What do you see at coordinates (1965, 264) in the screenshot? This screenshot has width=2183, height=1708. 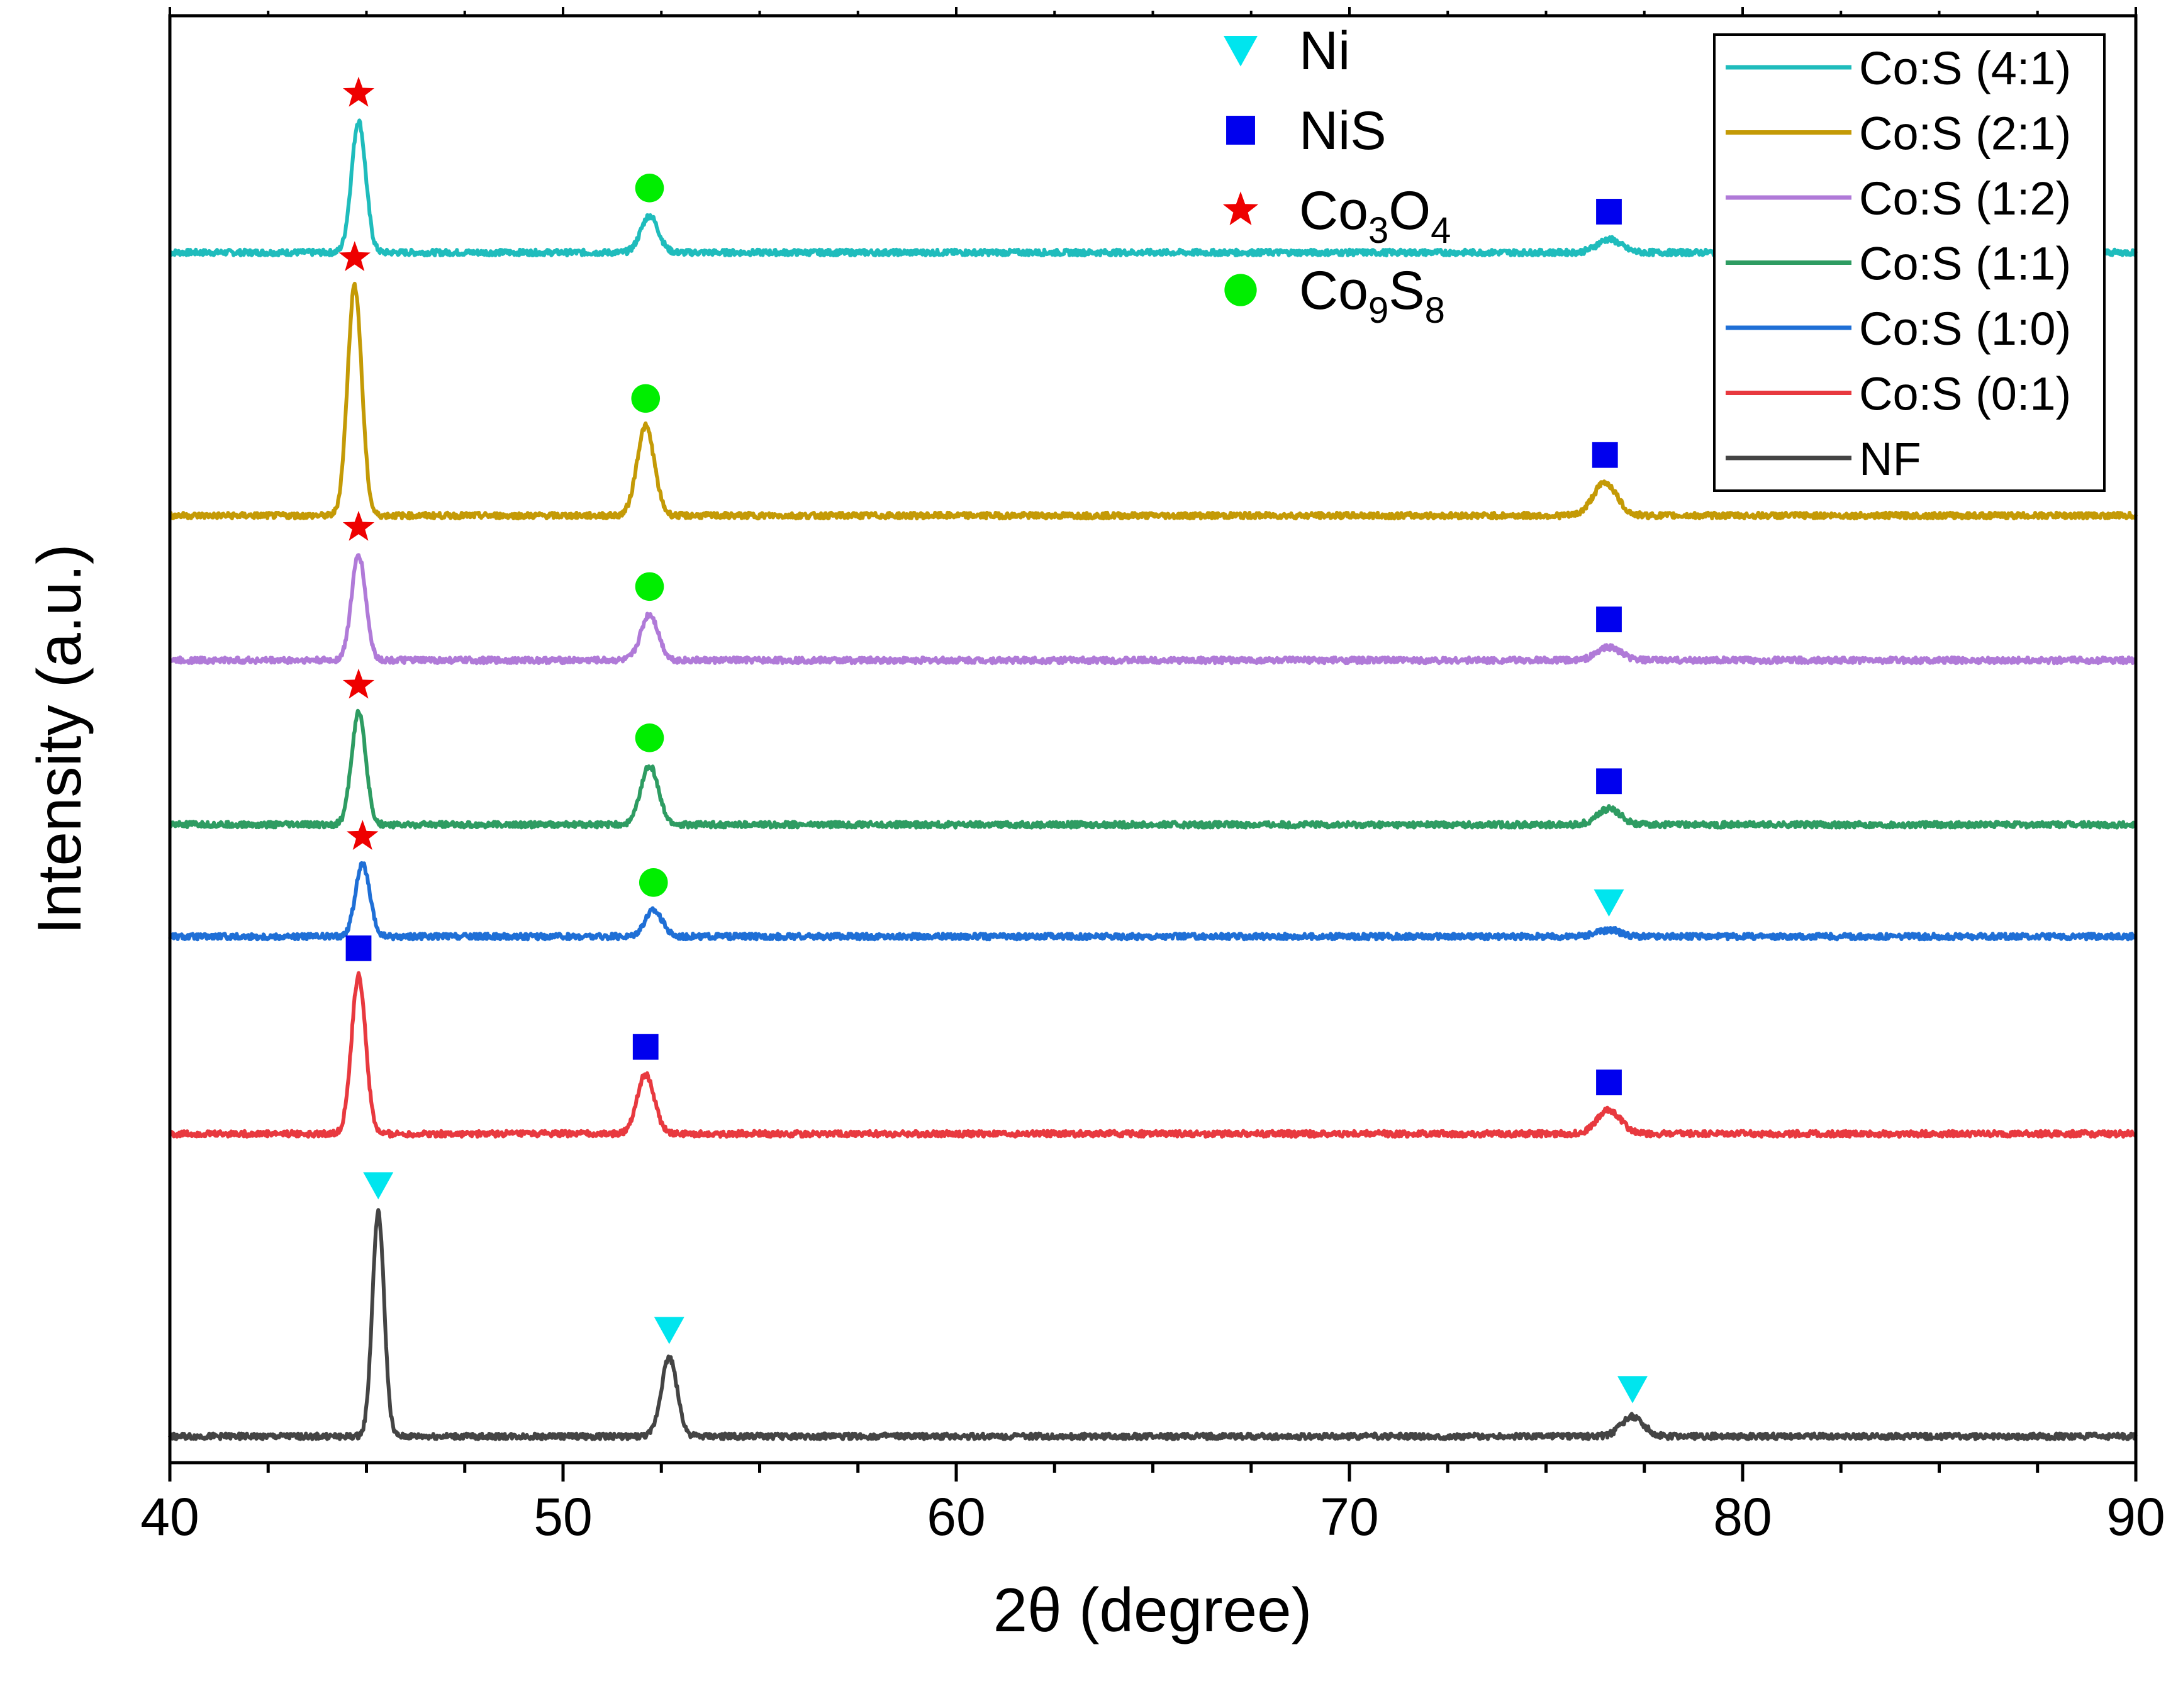 I see `legend-label: Co:S (1:1)` at bounding box center [1965, 264].